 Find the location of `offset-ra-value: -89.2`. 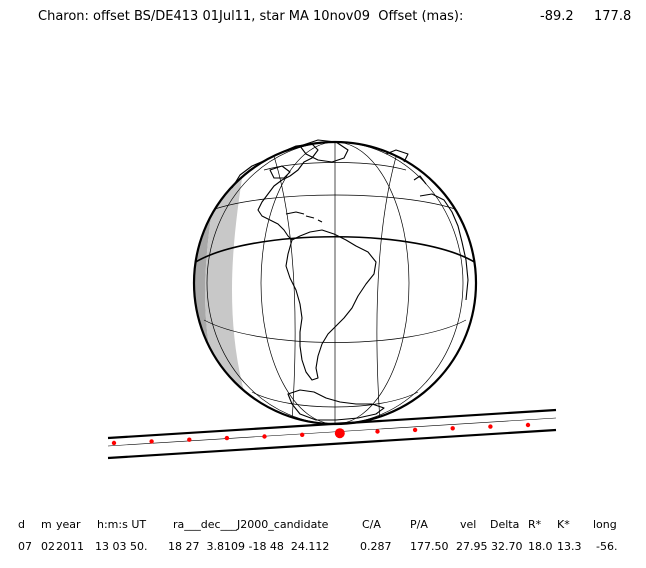

offset-ra-value: -89.2 is located at coordinates (557, 16).